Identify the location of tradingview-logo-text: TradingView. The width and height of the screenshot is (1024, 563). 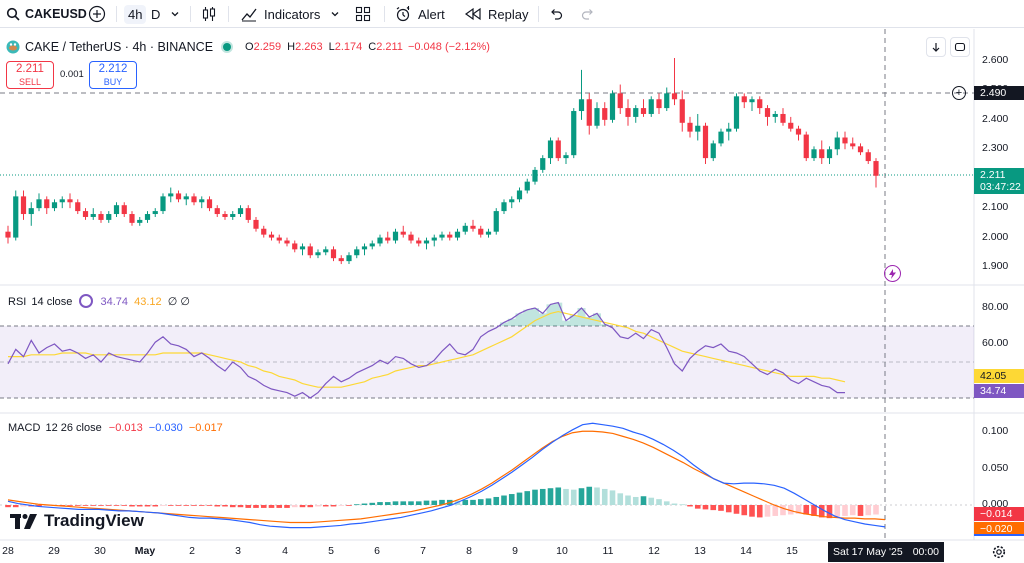
(94, 520).